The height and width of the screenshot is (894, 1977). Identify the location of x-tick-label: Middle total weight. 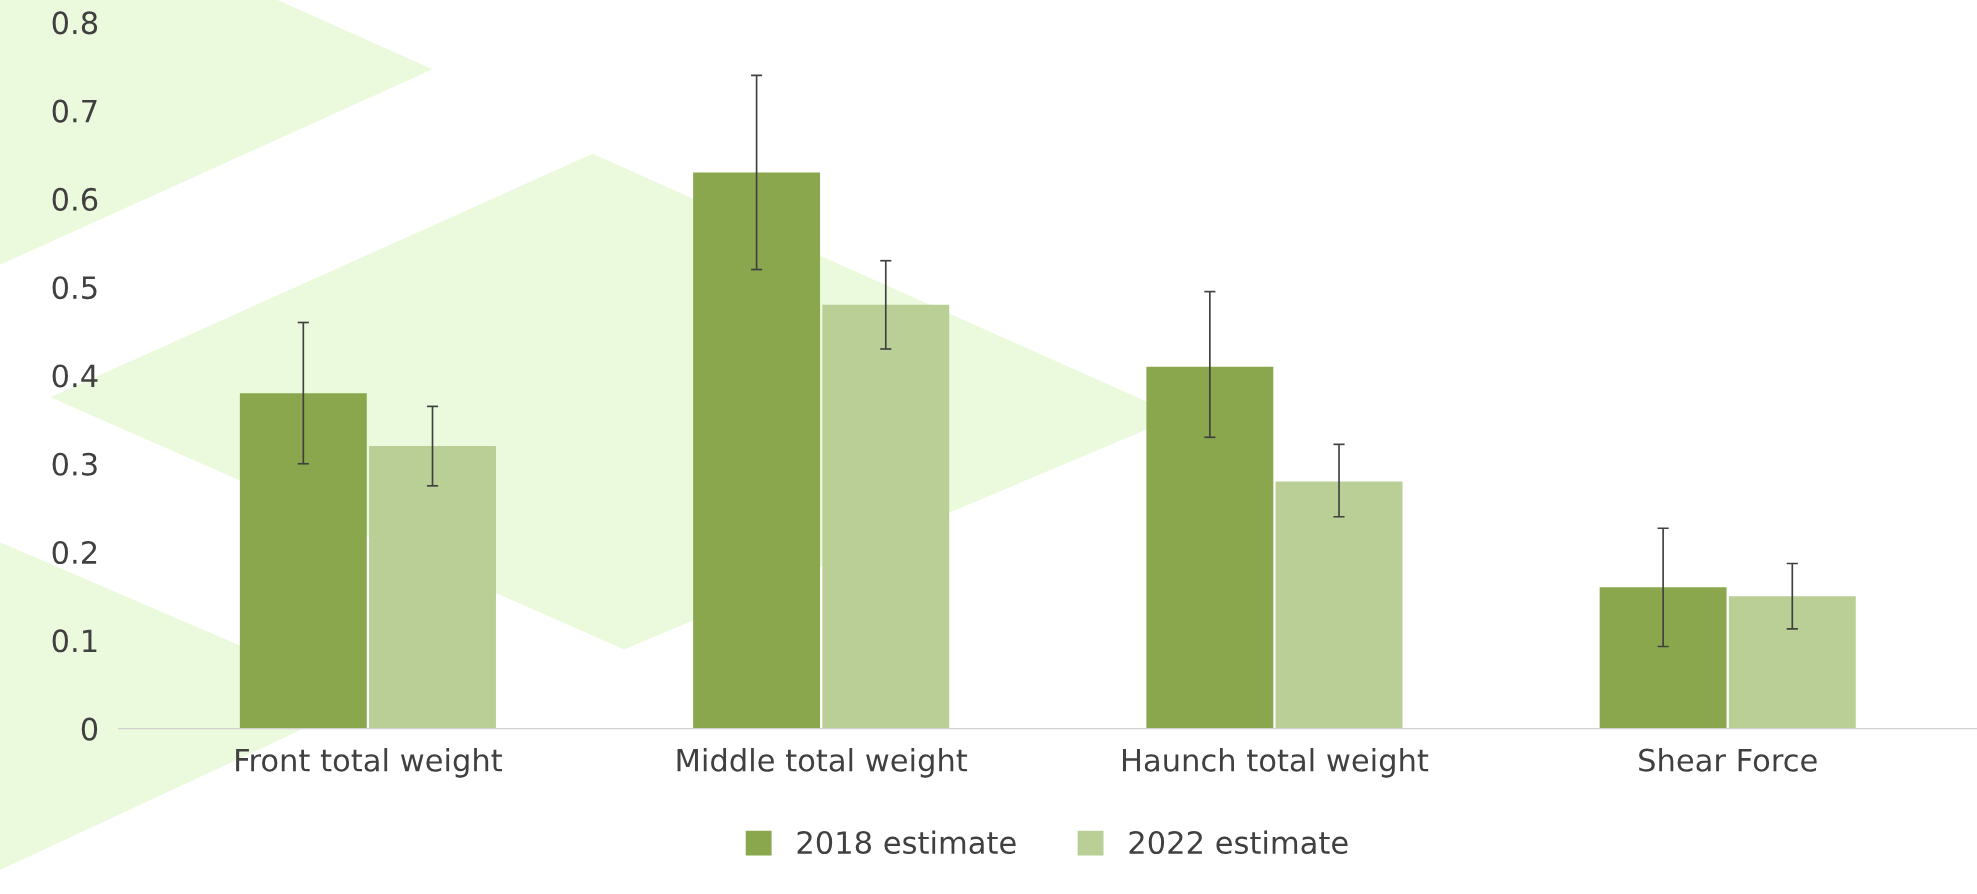
(822, 763).